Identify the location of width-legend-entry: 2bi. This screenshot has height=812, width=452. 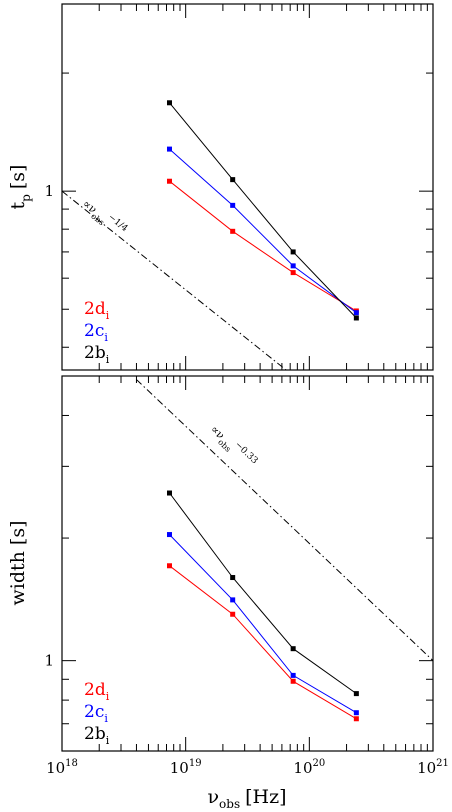
(97, 735).